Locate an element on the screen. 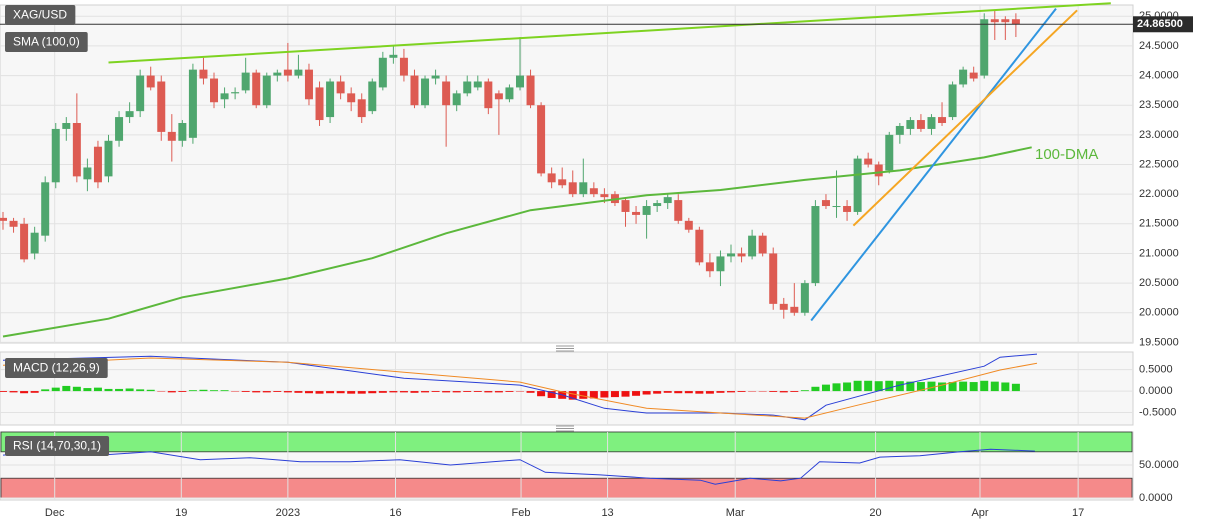 This screenshot has height=526, width=1207. y-tick-label: 20.0000 is located at coordinates (1159, 313).